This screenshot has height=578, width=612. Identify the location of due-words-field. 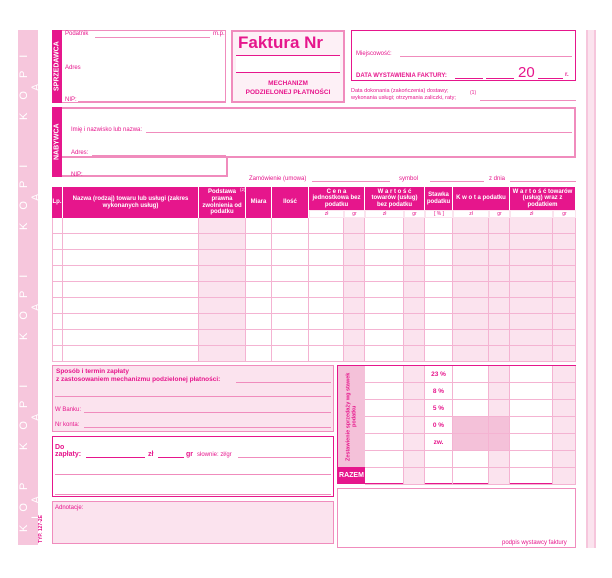
(284, 457).